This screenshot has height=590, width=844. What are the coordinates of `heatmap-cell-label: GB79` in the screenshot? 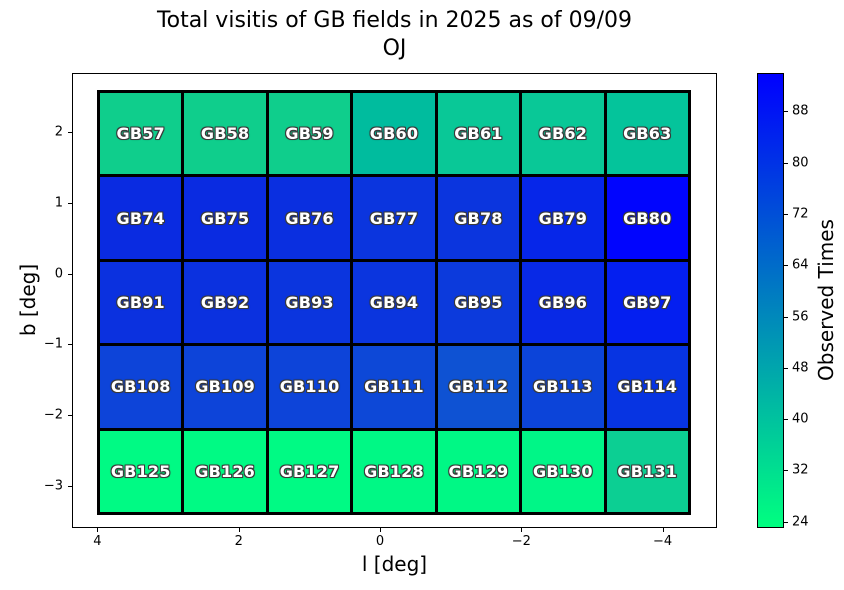 It's located at (563, 218).